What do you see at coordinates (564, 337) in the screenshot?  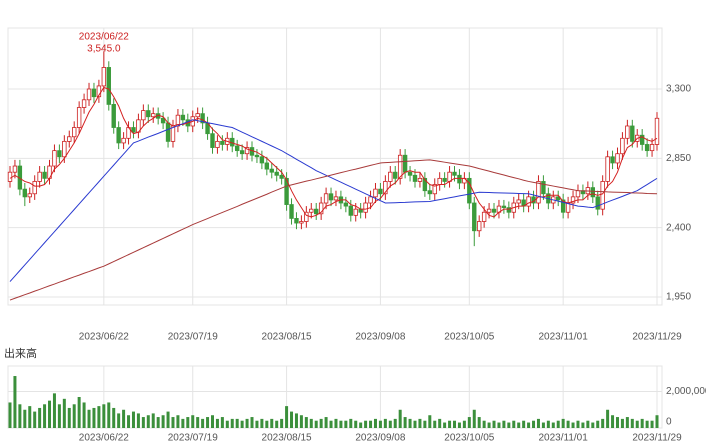 I see `x-tick-label: 2023/11/01` at bounding box center [564, 337].